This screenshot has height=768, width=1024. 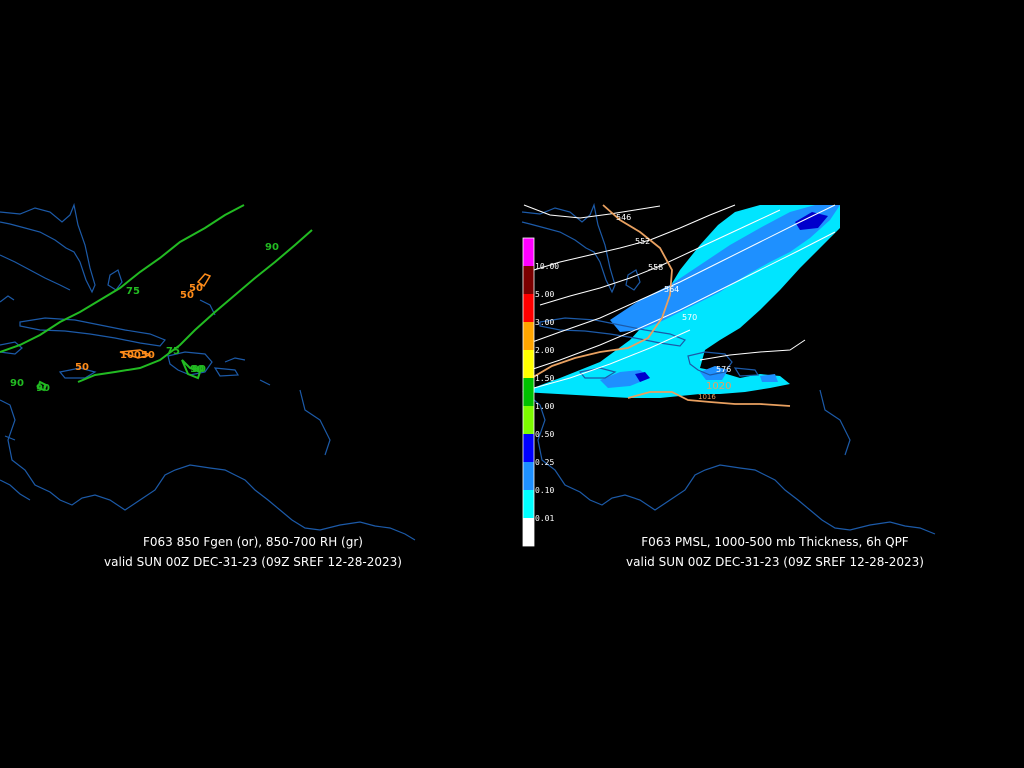 I want to click on qpf-scale-label: 0.50, so click(x=544, y=434).